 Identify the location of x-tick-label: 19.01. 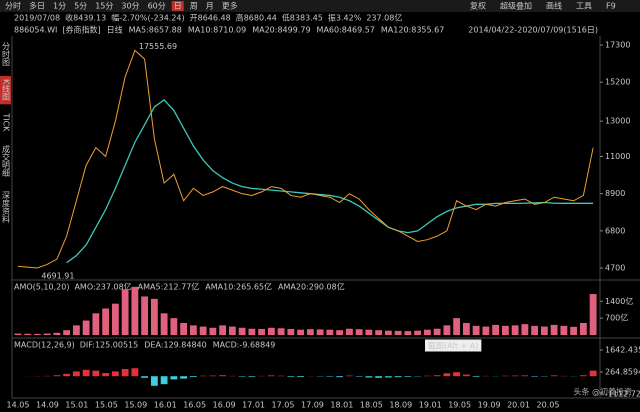
(430, 405).